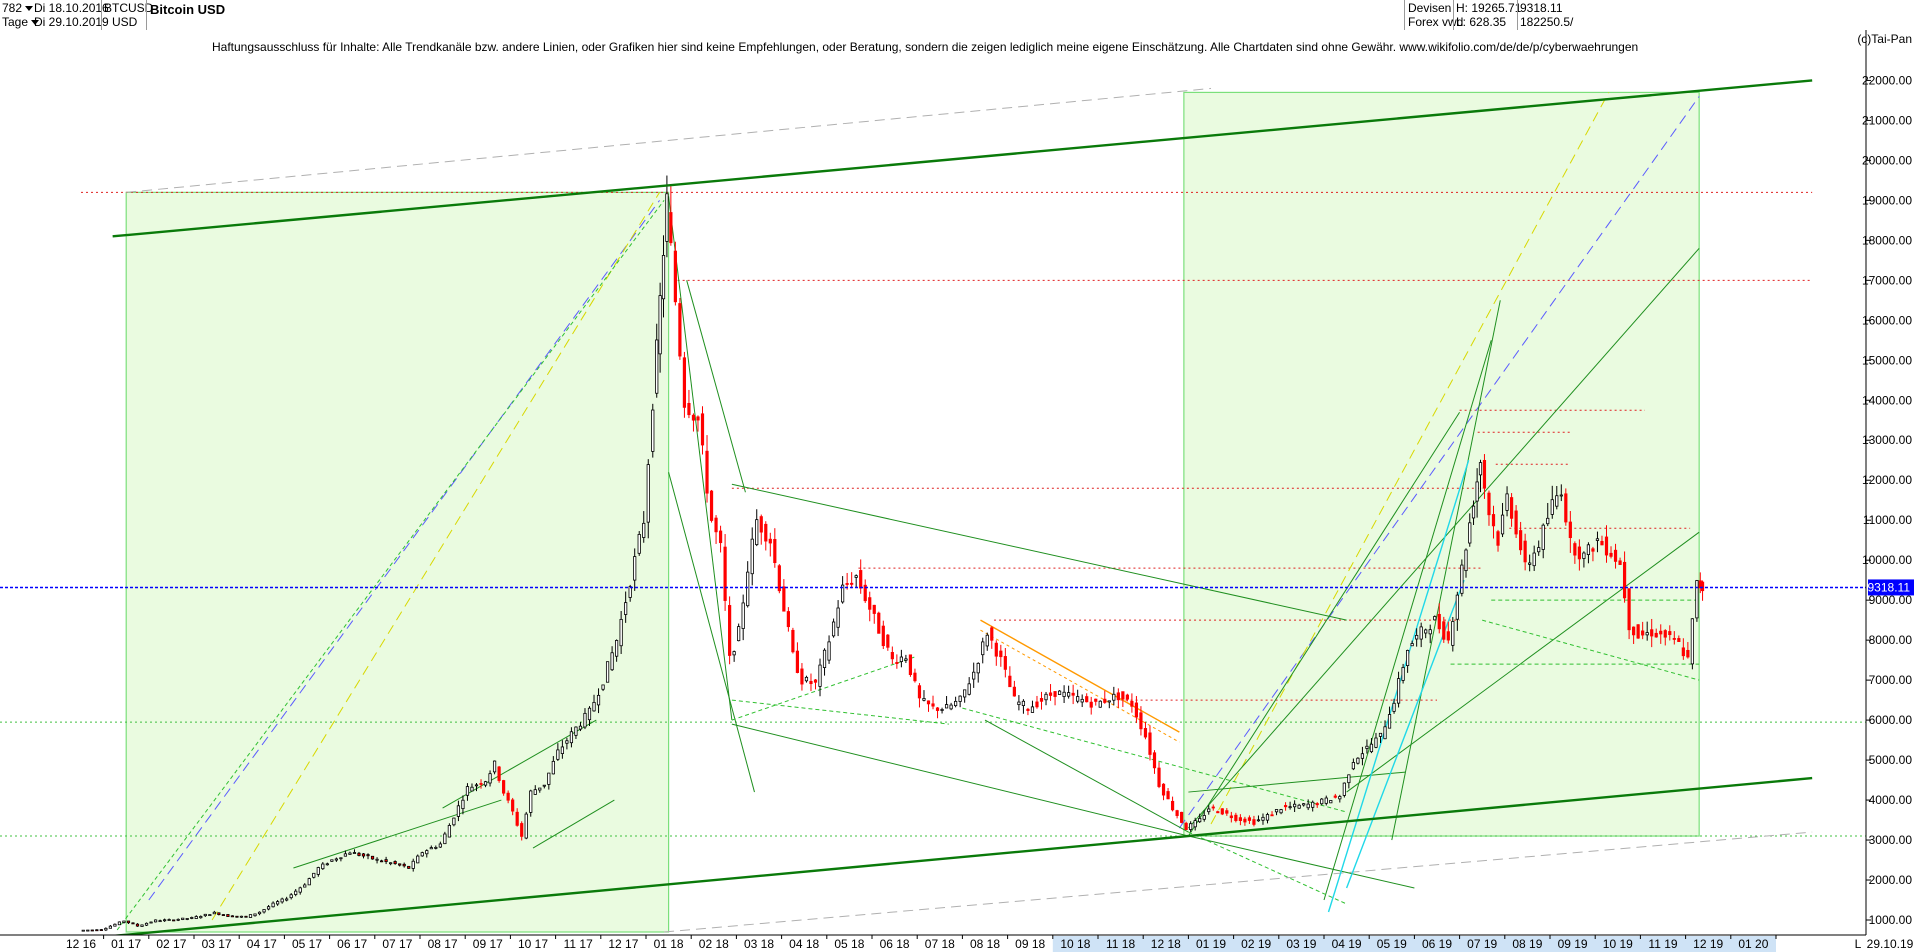 The height and width of the screenshot is (952, 1916). Describe the element at coordinates (21, 22) in the screenshot. I see `period-select: Tage` at that location.